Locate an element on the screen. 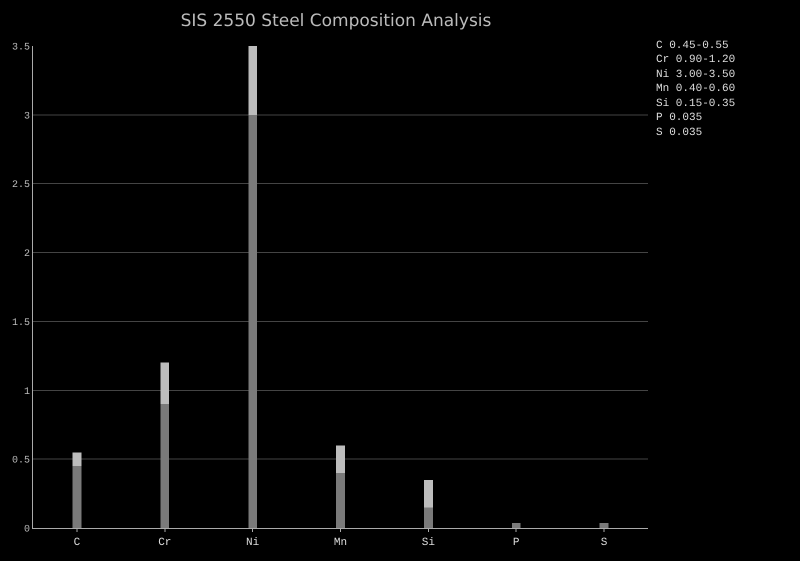 The height and width of the screenshot is (561, 800). x-tick-label: Si is located at coordinates (429, 543).